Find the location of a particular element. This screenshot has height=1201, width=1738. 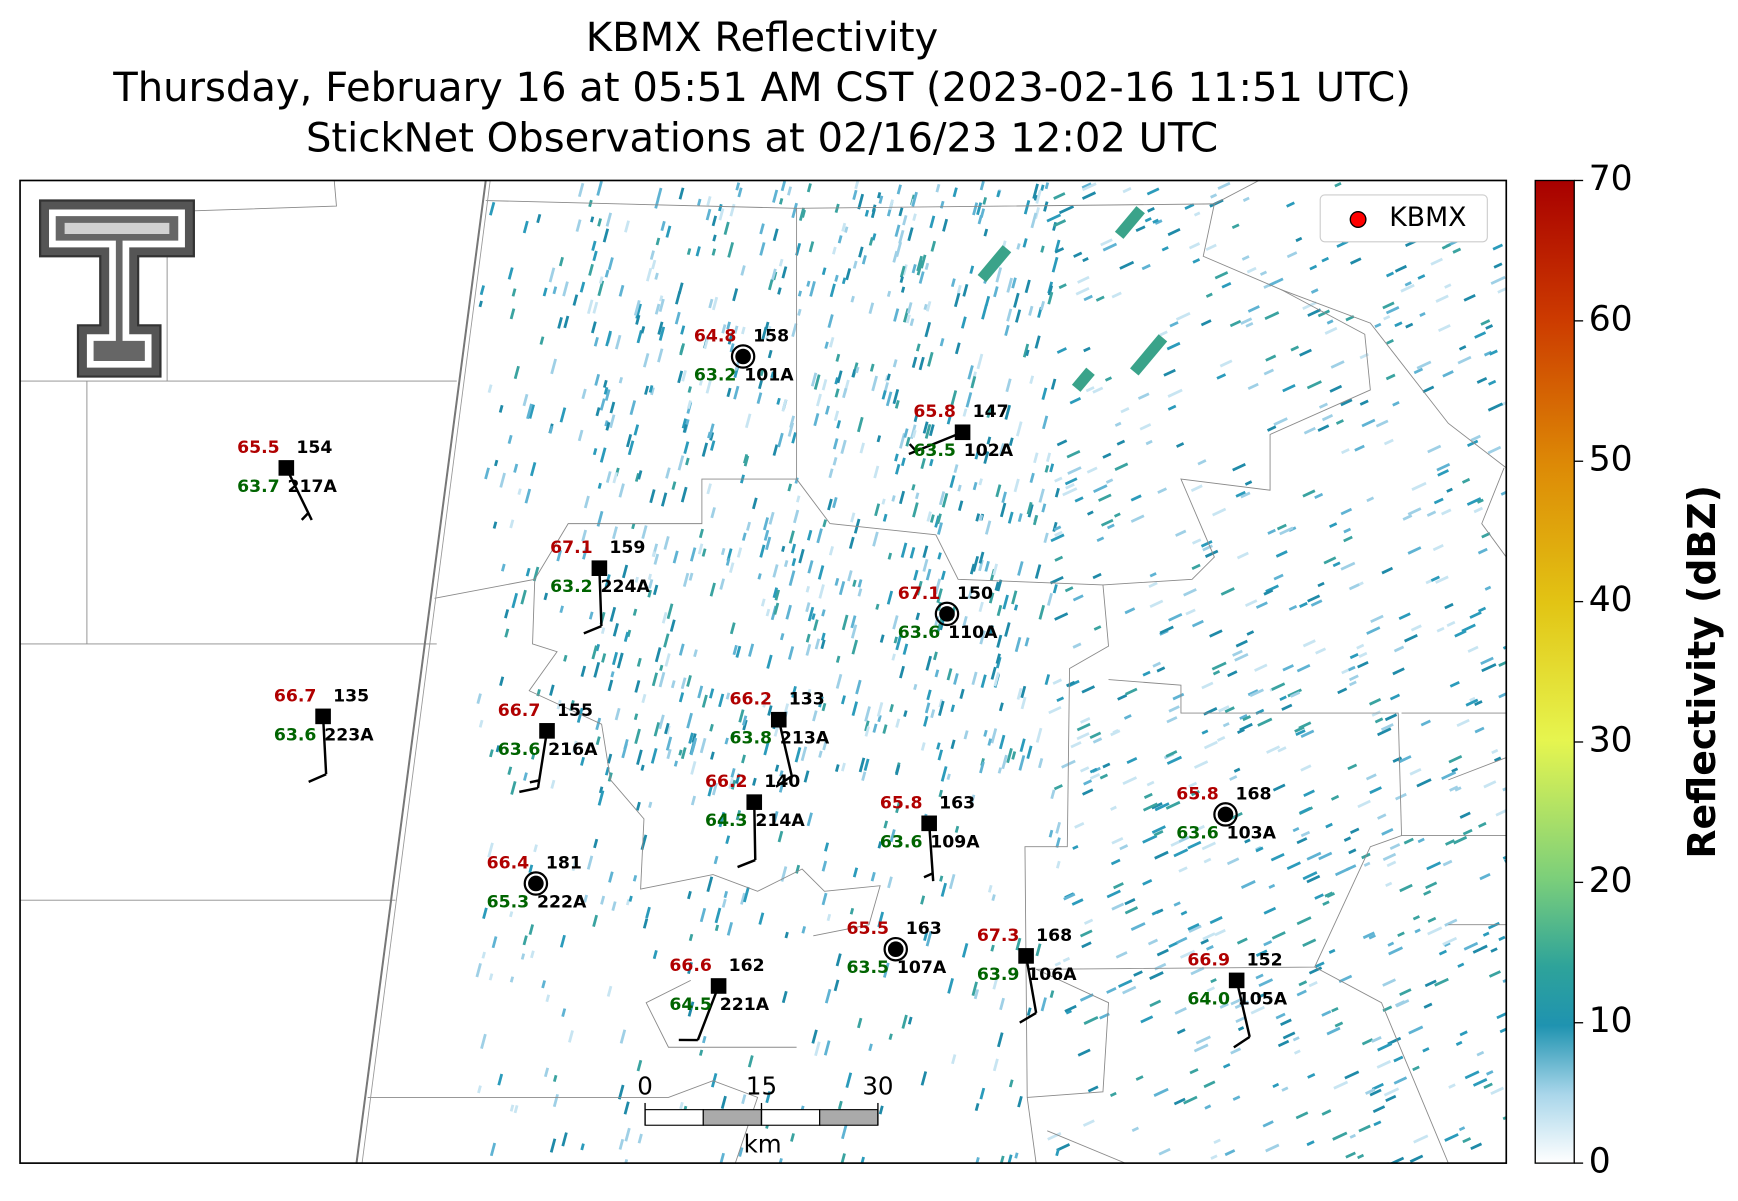

scale-tick-label: 0 is located at coordinates (645, 1085).